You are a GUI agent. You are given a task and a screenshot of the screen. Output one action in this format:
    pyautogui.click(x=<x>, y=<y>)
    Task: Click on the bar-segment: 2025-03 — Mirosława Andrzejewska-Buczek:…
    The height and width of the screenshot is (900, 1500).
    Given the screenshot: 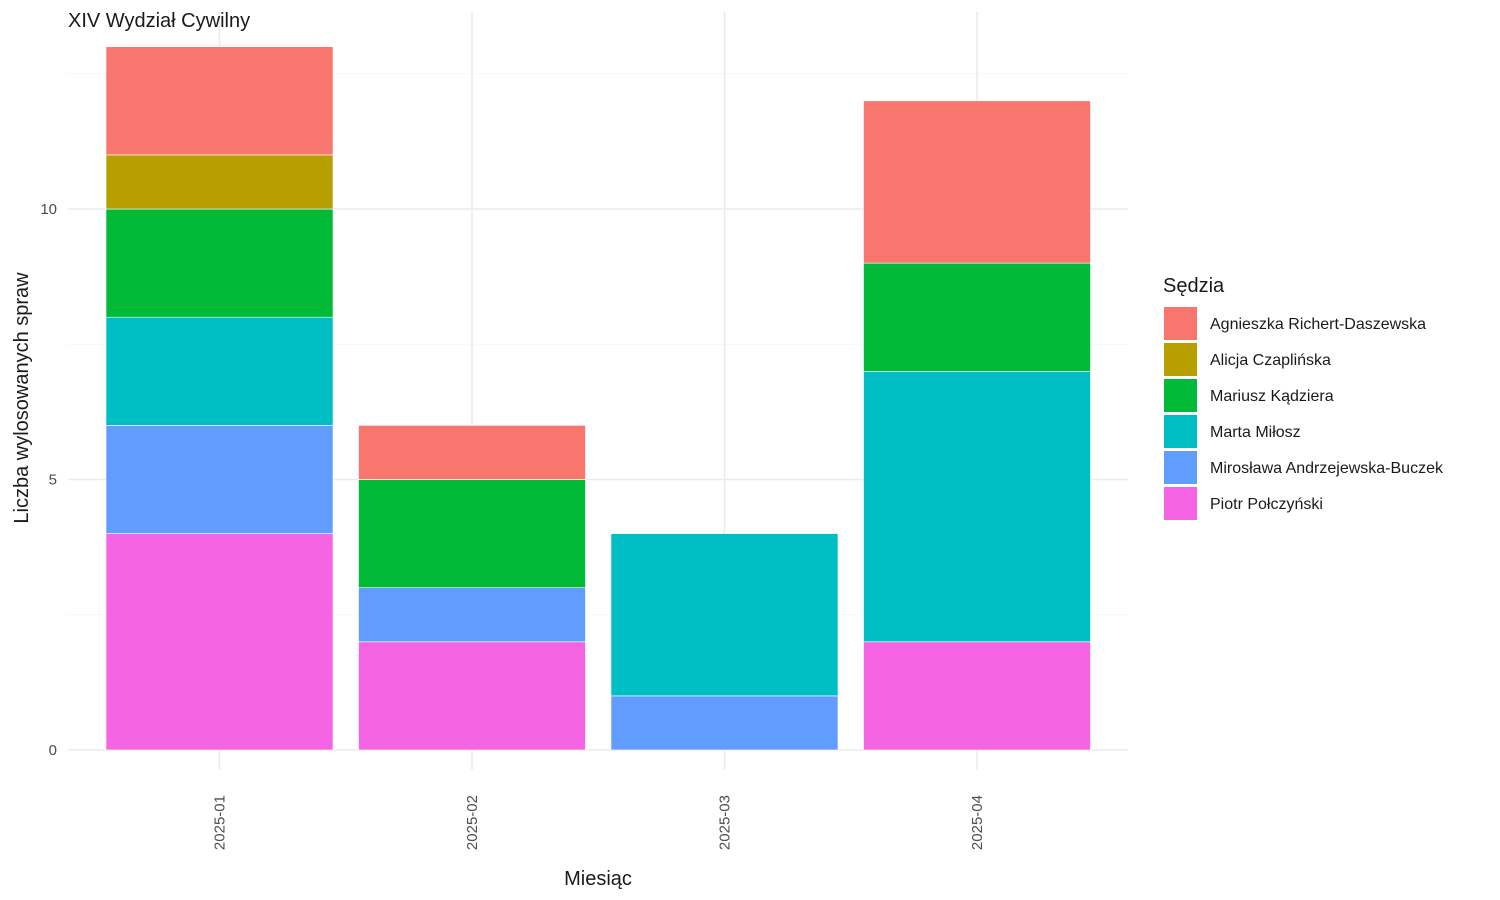 What is the action you would take?
    pyautogui.click(x=724, y=723)
    